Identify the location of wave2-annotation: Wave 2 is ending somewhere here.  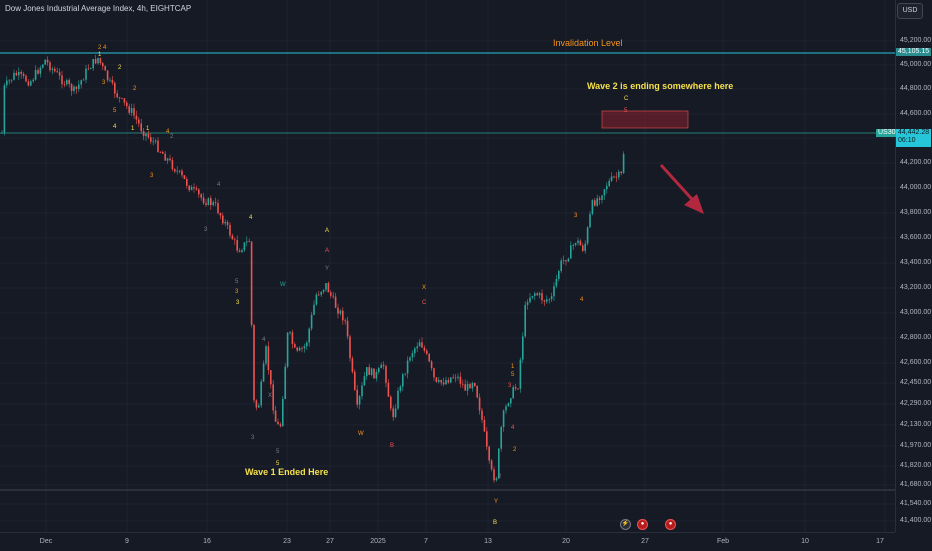
(660, 86).